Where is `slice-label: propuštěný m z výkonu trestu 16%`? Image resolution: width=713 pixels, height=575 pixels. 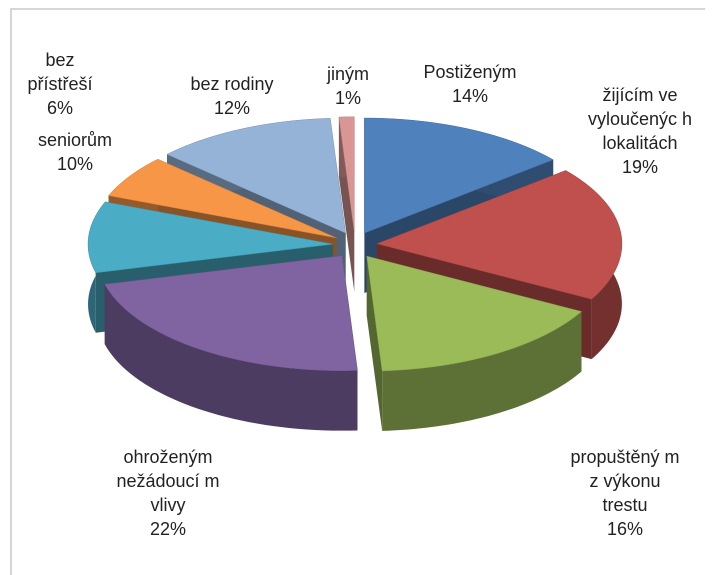
slice-label: propuštěný m z výkonu trestu 16% is located at coordinates (625, 493).